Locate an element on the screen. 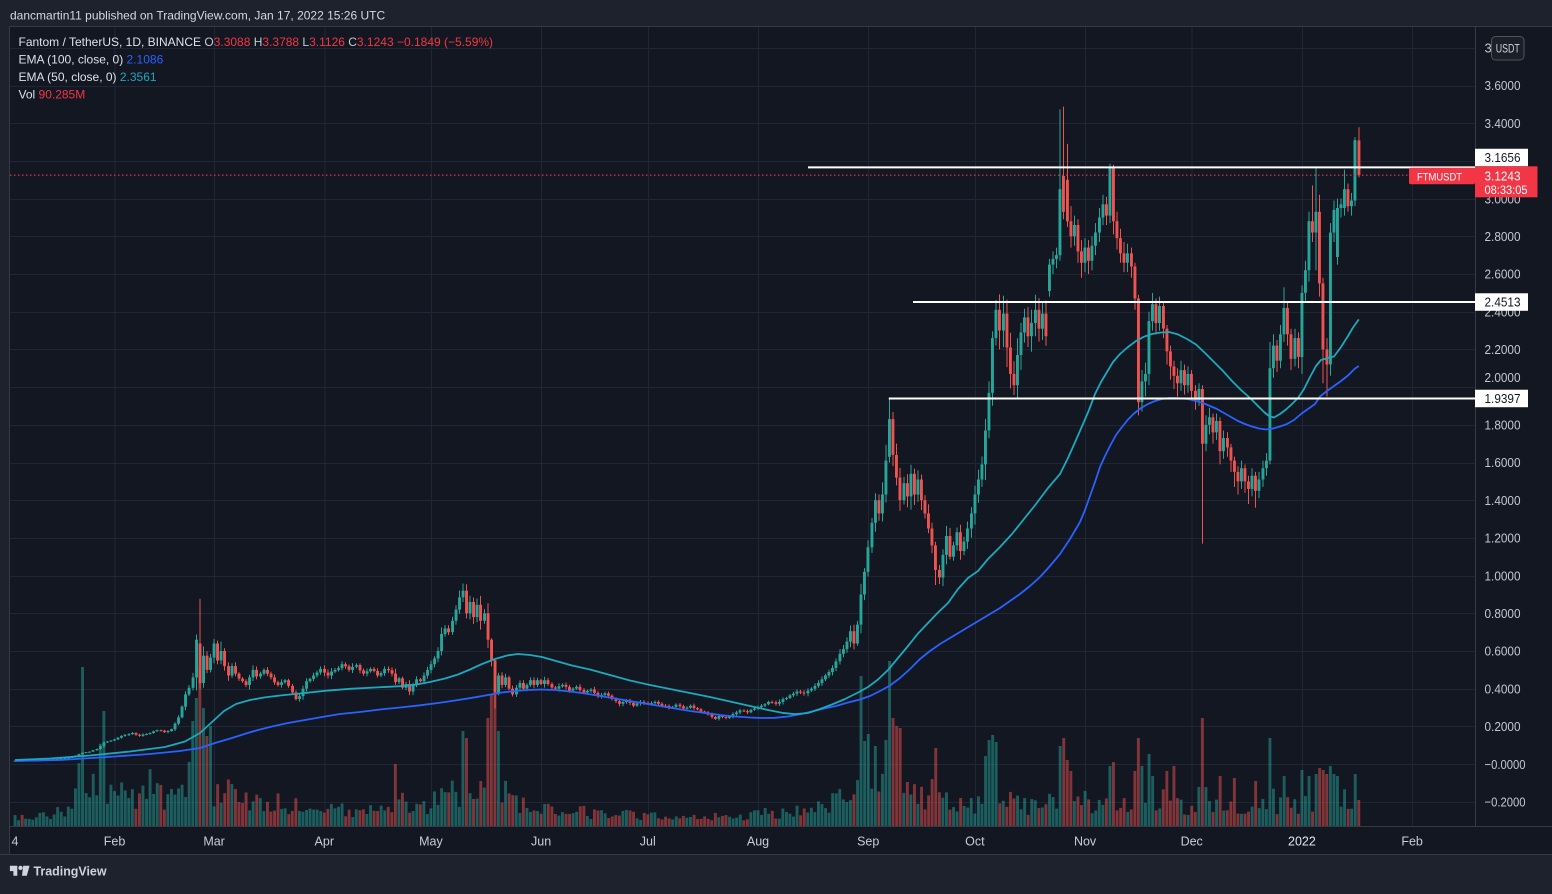  svg-text: Dec is located at coordinates (1192, 842).